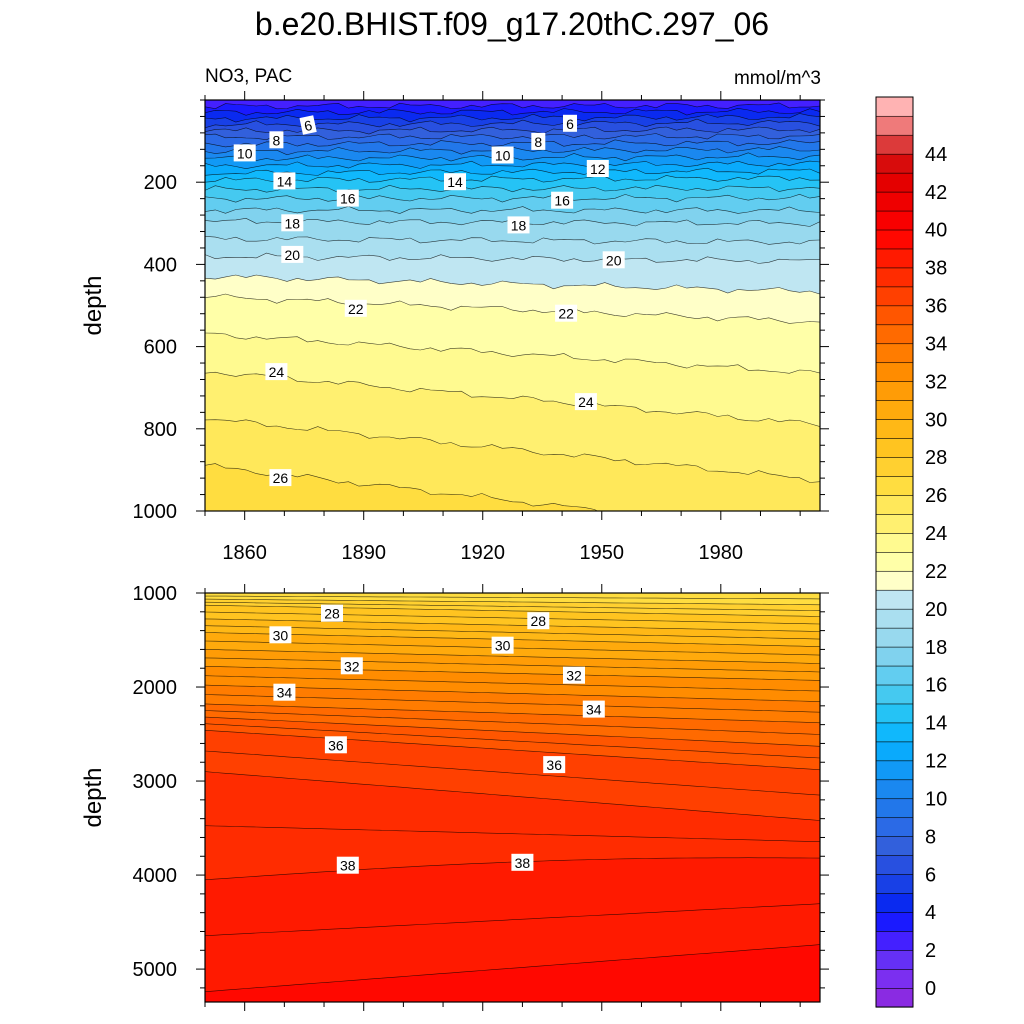 This screenshot has width=1024, height=1024. Describe the element at coordinates (930, 875) in the screenshot. I see `colorbar-label: 6` at that location.